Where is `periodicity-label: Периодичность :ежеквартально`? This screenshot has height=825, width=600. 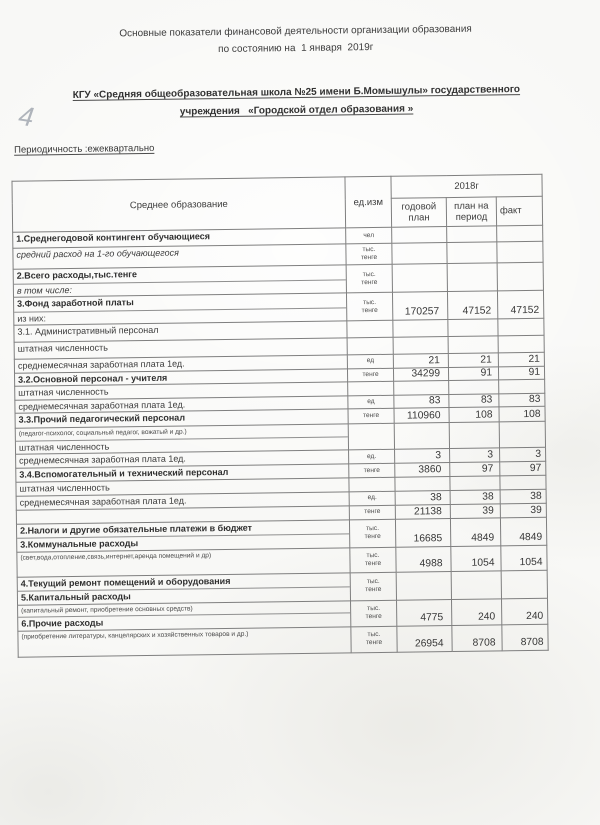 periodicity-label: Периодичность :ежеквартально is located at coordinates (84, 149).